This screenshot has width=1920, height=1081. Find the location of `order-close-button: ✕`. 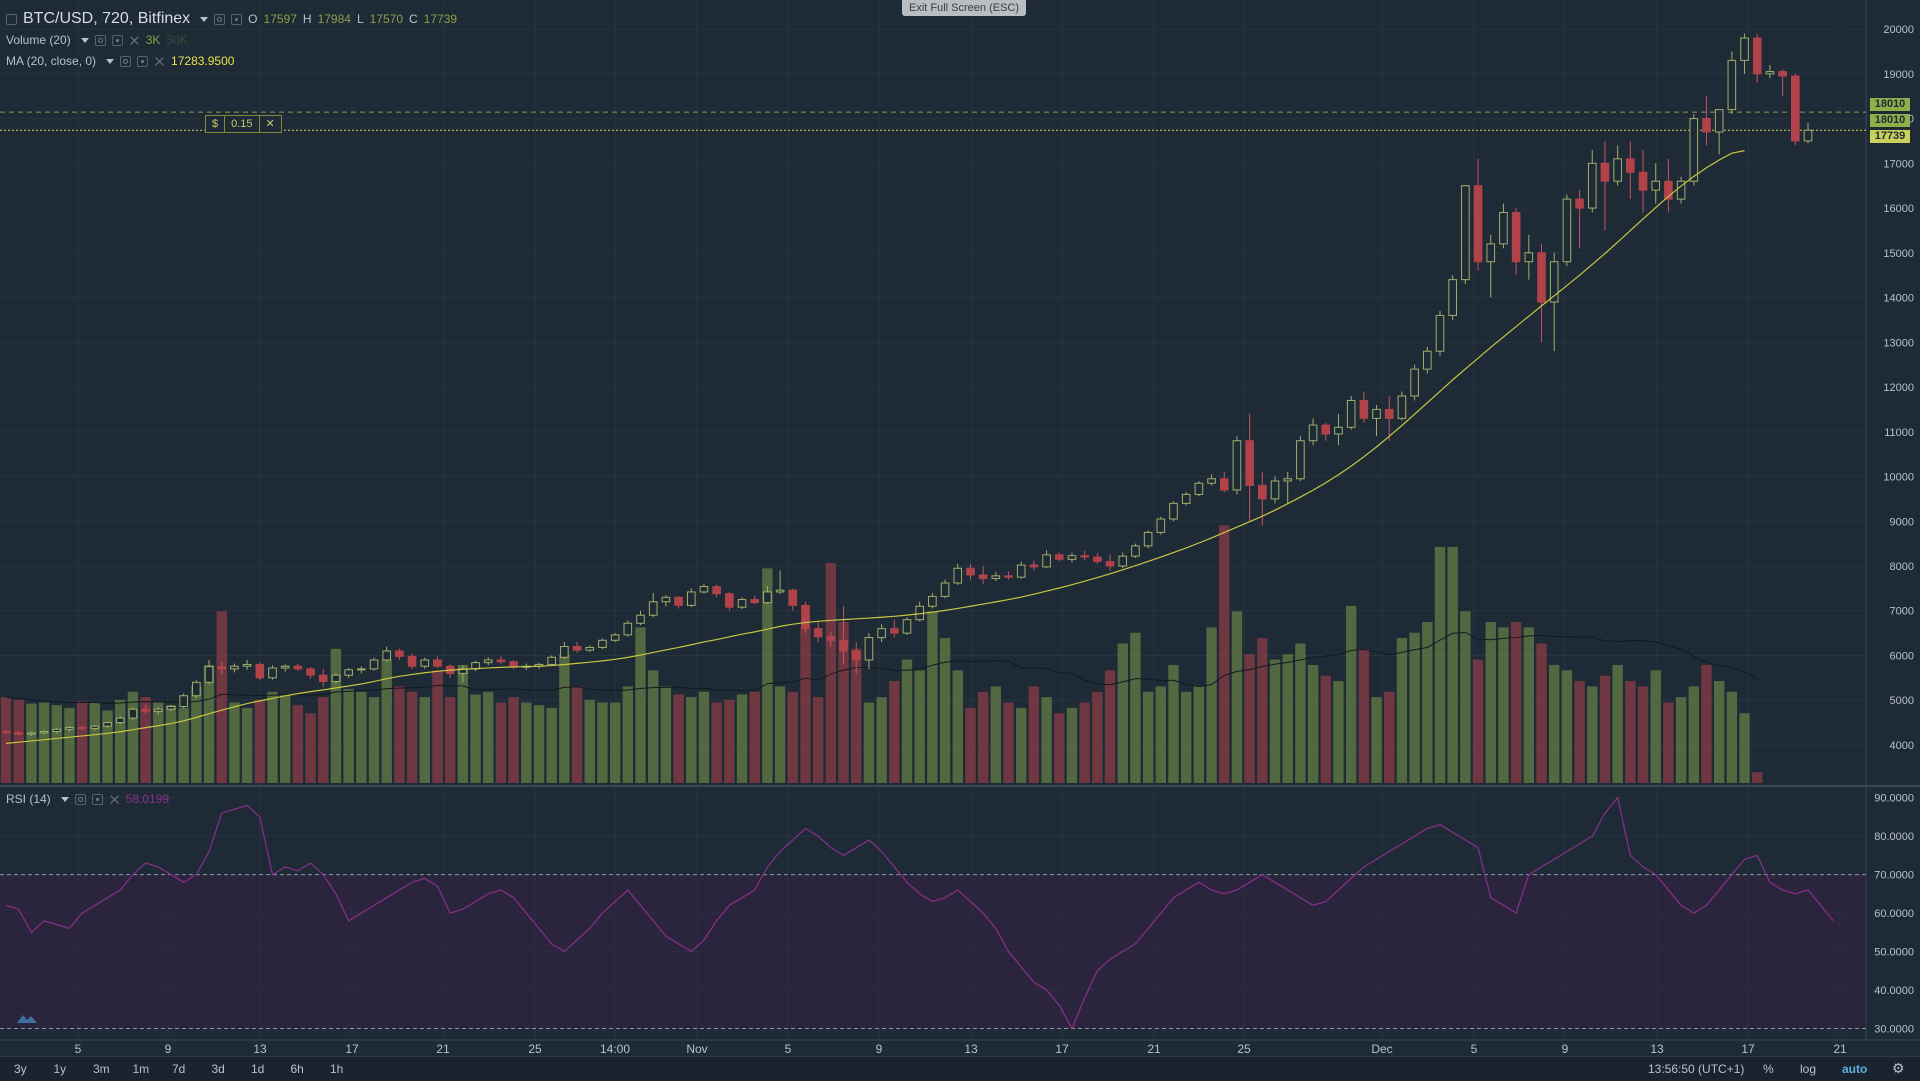

order-close-button: ✕ is located at coordinates (270, 124).